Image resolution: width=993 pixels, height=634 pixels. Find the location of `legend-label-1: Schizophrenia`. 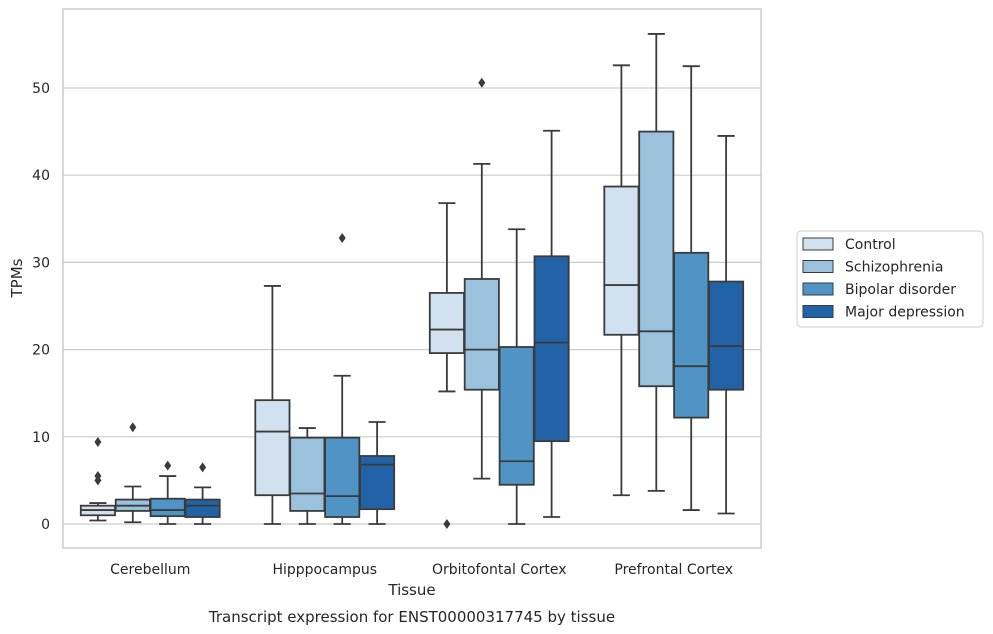

legend-label-1: Schizophrenia is located at coordinates (894, 268).